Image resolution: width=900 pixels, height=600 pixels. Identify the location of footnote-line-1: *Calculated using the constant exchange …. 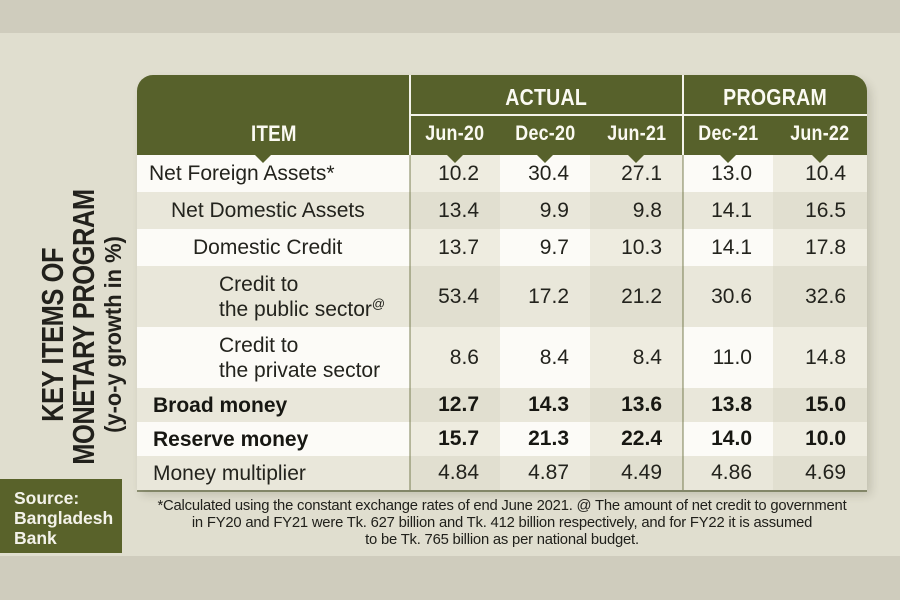
(502, 506).